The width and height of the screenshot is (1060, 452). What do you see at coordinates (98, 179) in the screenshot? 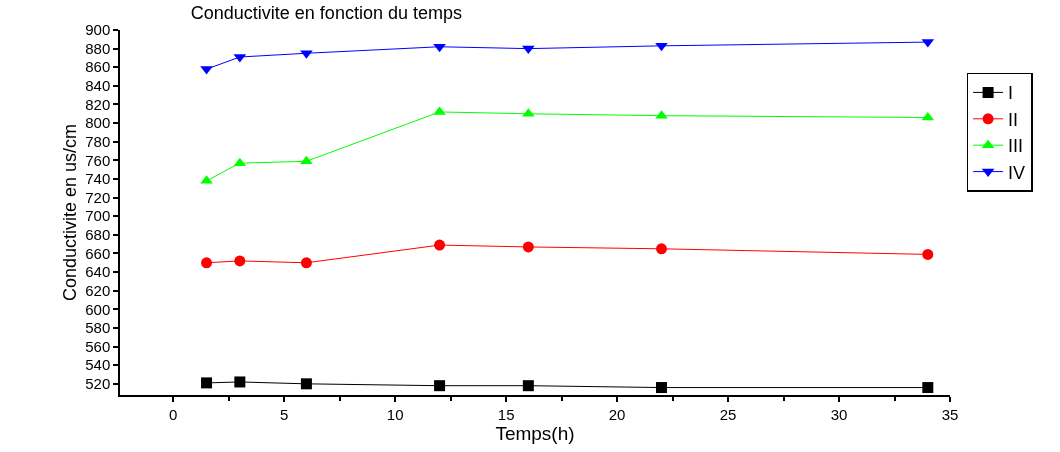
I see `y-tick-label: 740` at bounding box center [98, 179].